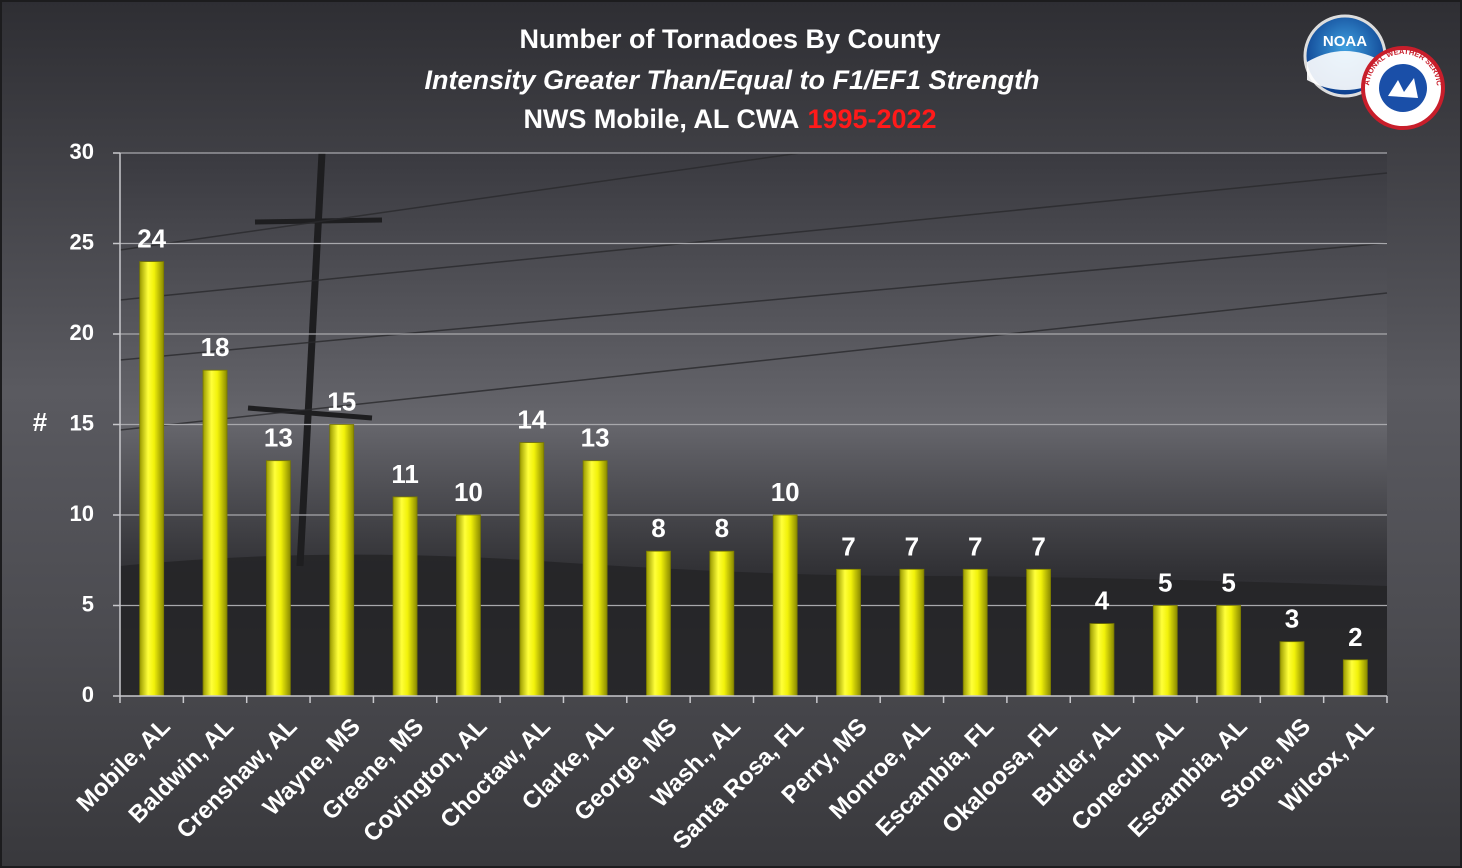 The height and width of the screenshot is (868, 1462). Describe the element at coordinates (341, 402) in the screenshot. I see `data-label: 15` at that location.